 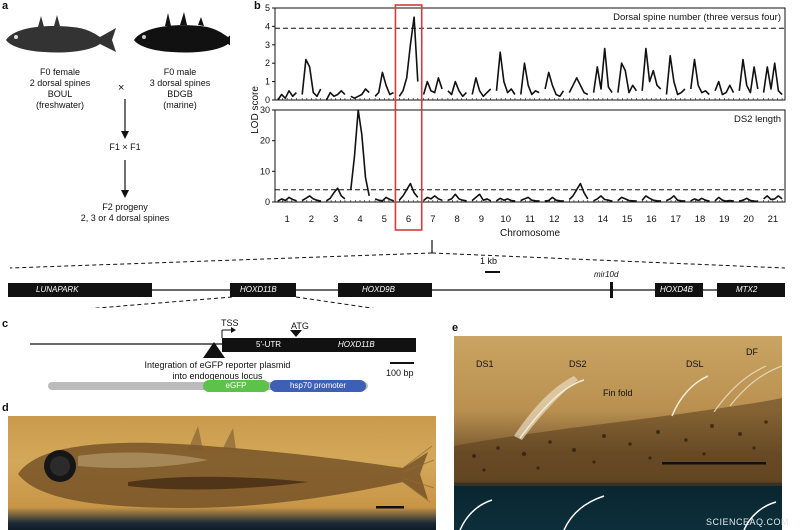 What do you see at coordinates (554, 84) in the screenshot?
I see `lod-trace-1-chr12` at bounding box center [554, 84].